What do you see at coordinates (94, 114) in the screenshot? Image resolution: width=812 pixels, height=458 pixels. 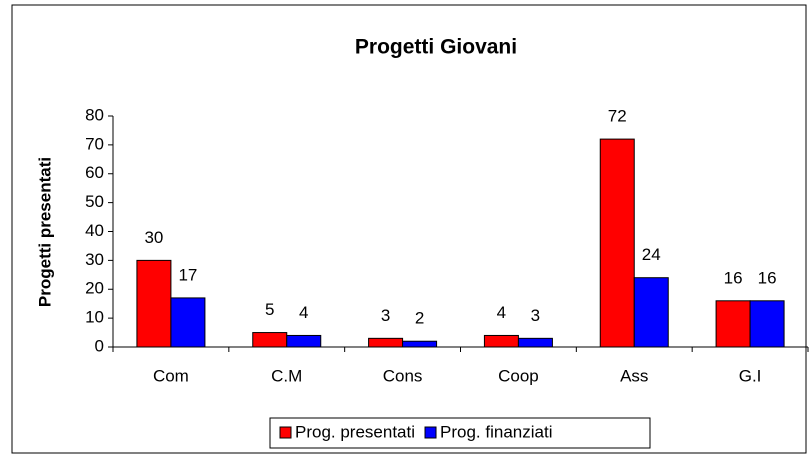 I see `y-tick-label: 80` at bounding box center [94, 114].